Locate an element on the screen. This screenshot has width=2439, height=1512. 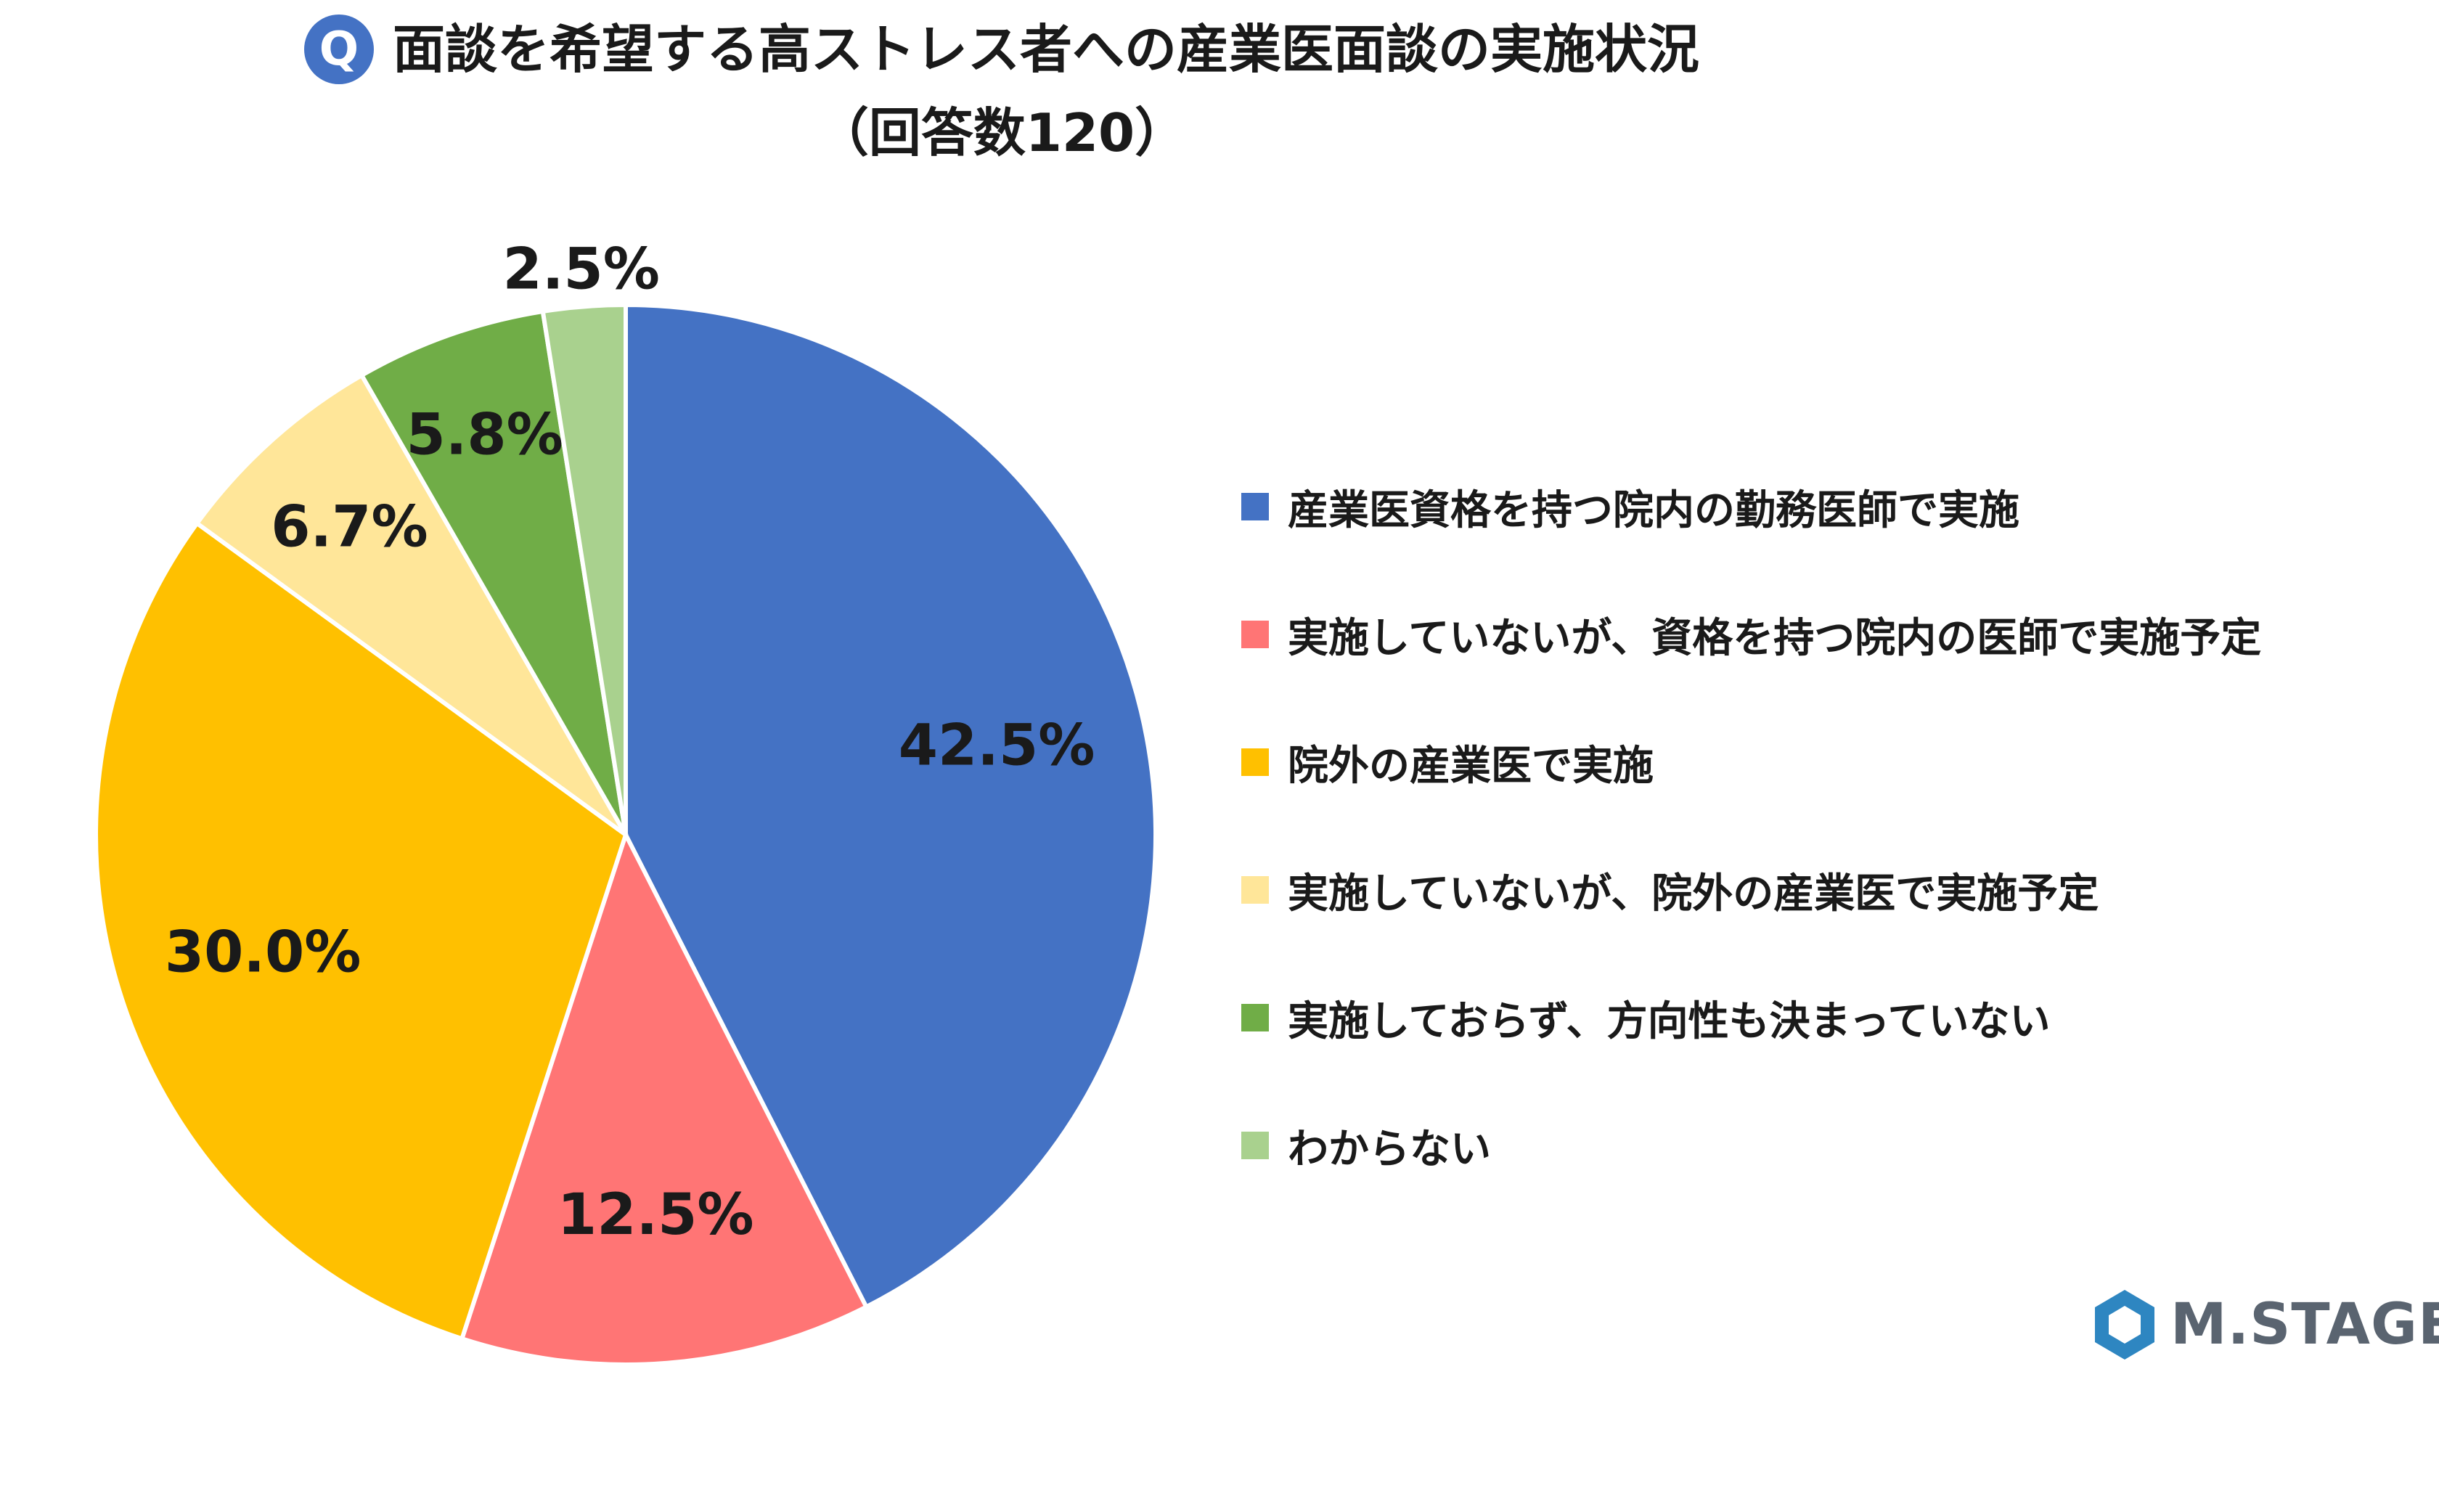
legend-item: 実施しておらず、方向性も決まっていない is located at coordinates (1751, 1018).